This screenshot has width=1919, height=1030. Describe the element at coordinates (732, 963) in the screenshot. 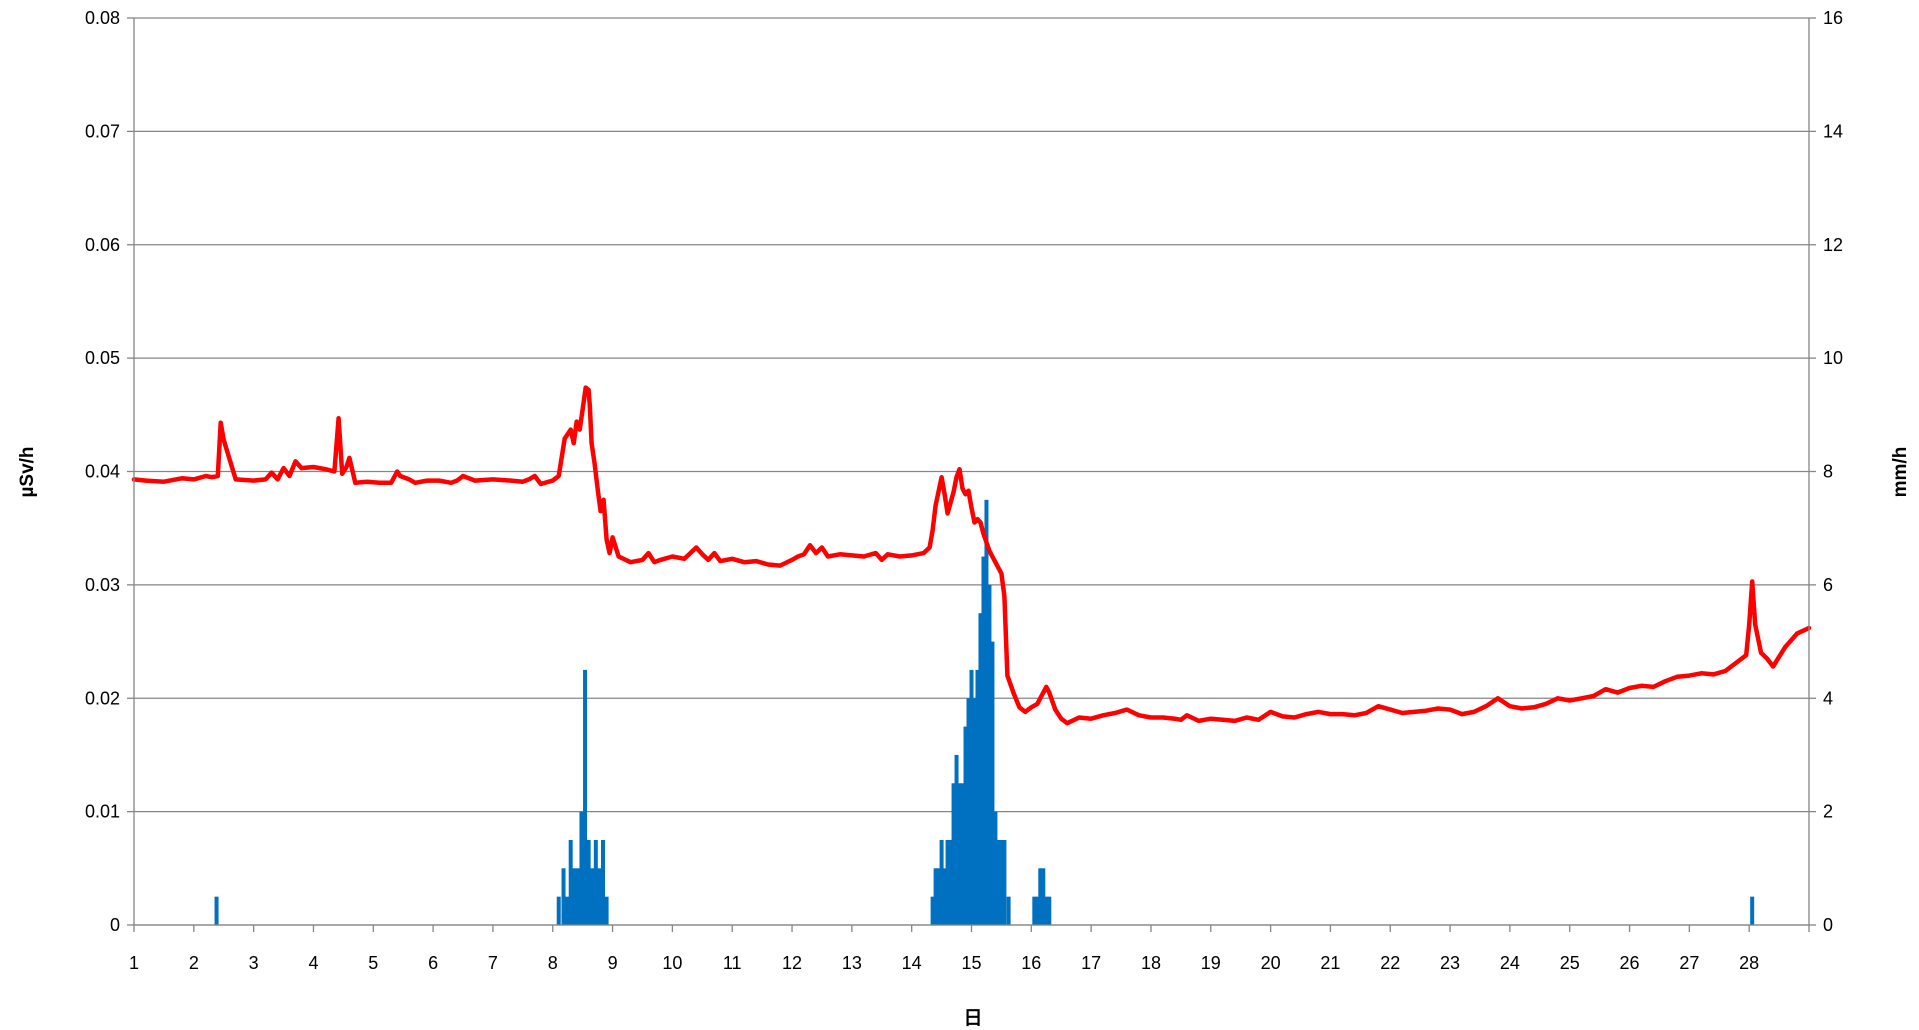

I see `x-tick-label: 11` at that location.